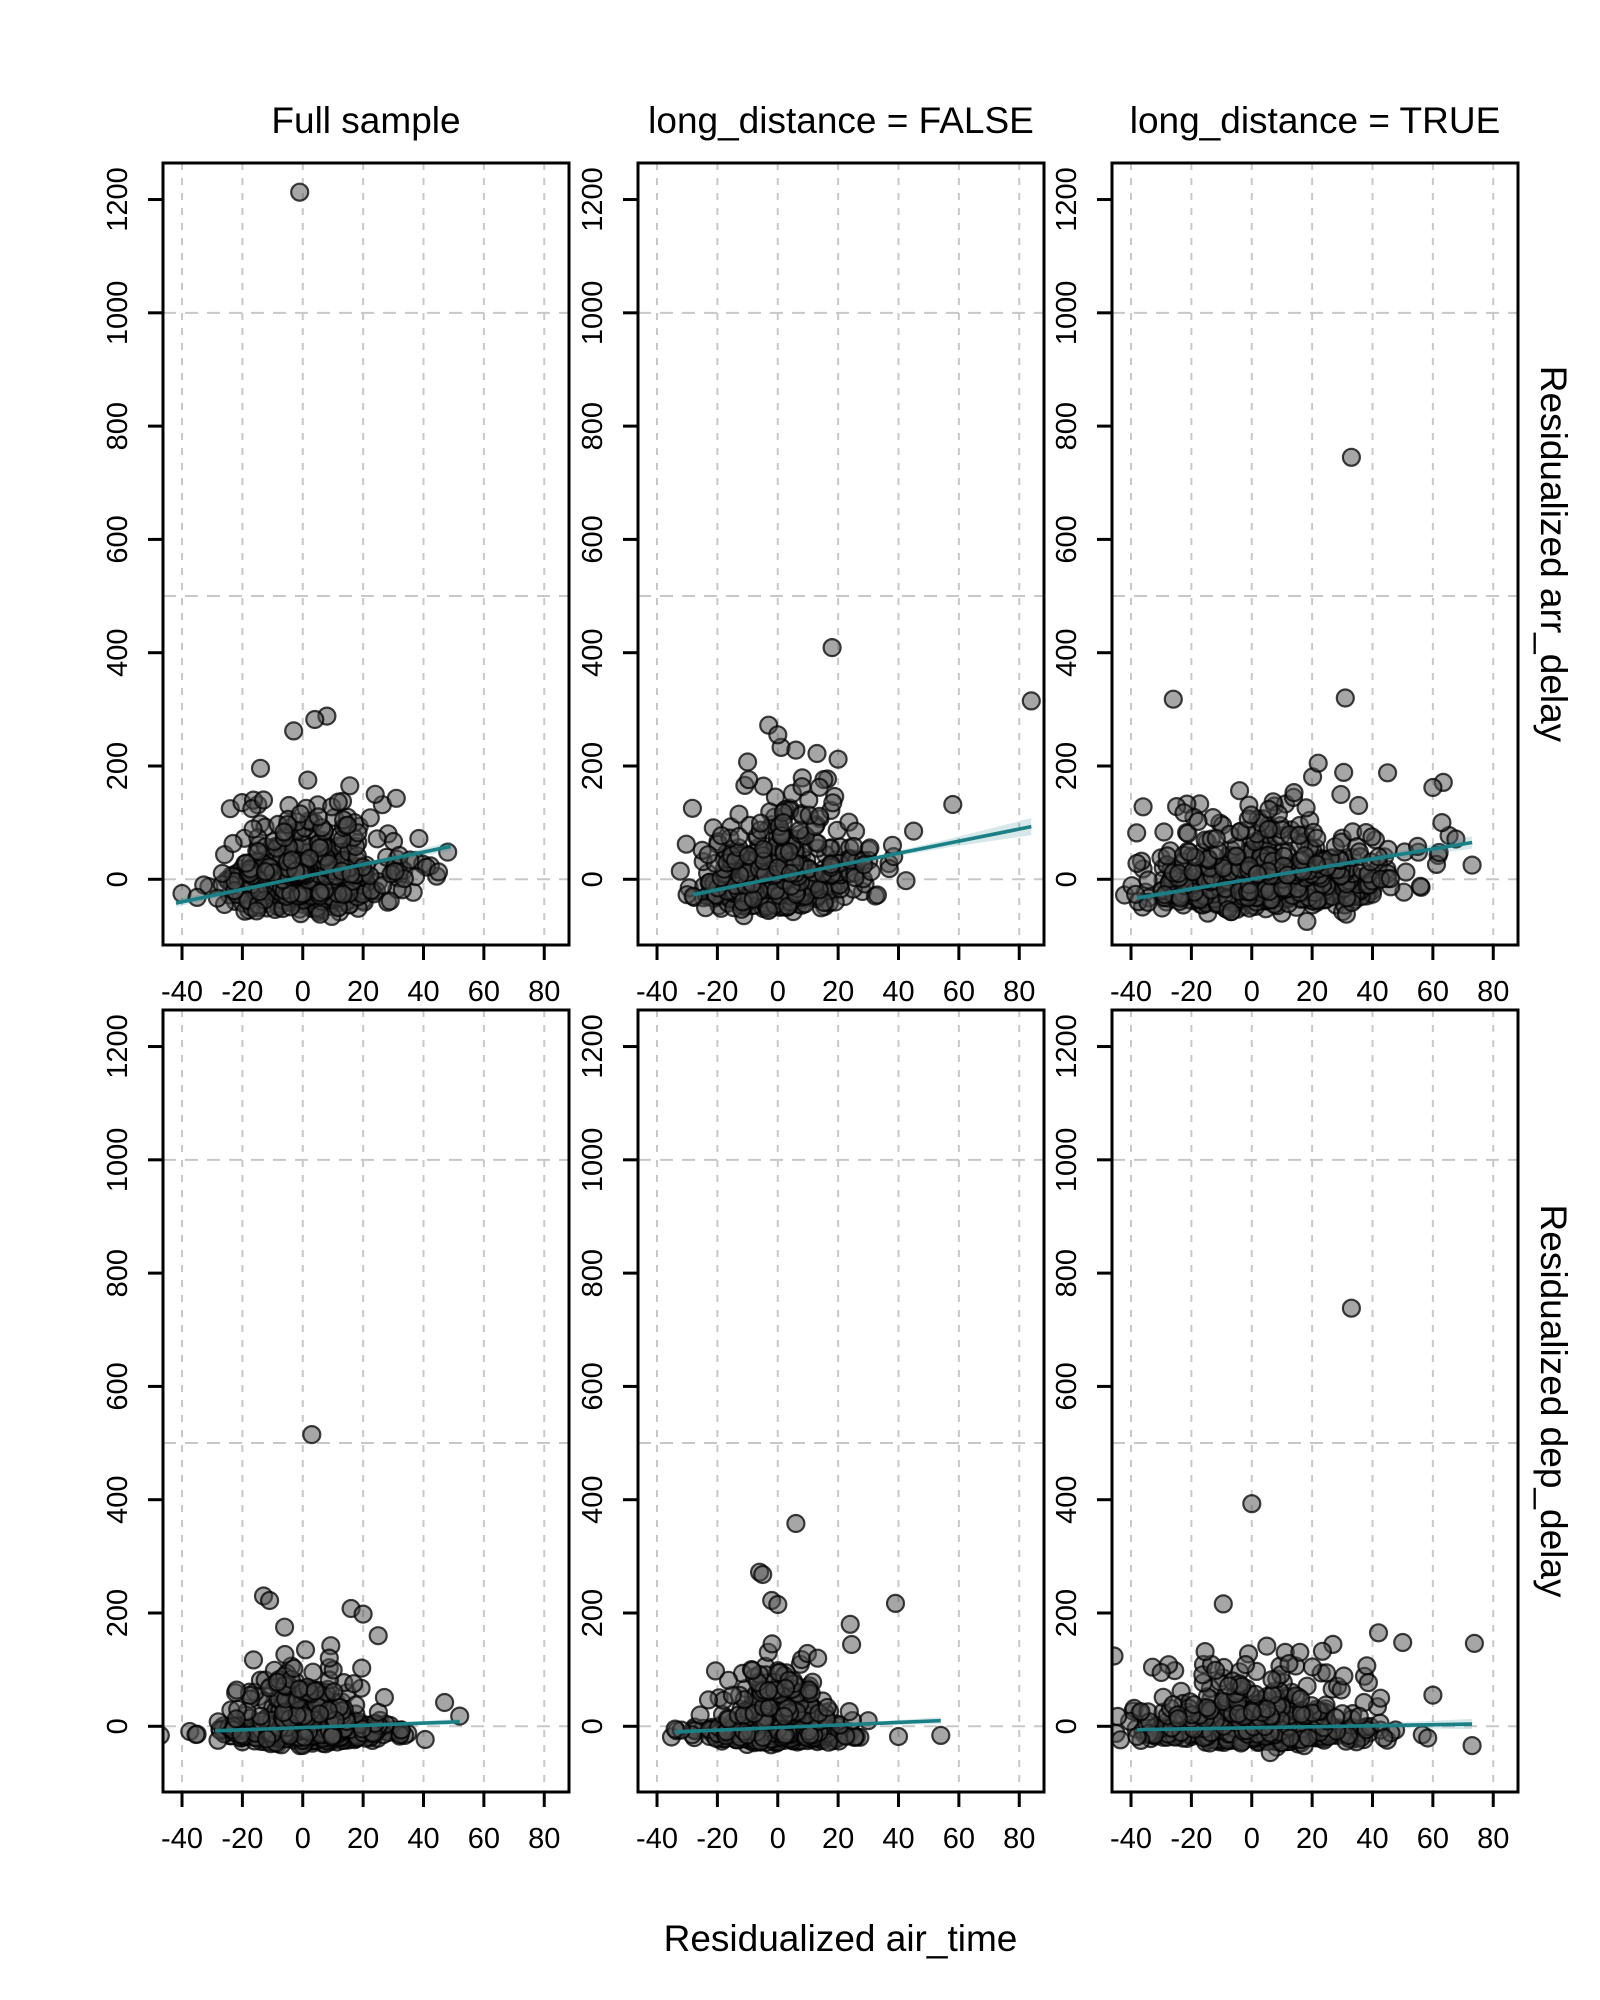 The width and height of the screenshot is (1600, 2000). Describe the element at coordinates (118, 1386) in the screenshot. I see `y-tick-label: 600` at that location.